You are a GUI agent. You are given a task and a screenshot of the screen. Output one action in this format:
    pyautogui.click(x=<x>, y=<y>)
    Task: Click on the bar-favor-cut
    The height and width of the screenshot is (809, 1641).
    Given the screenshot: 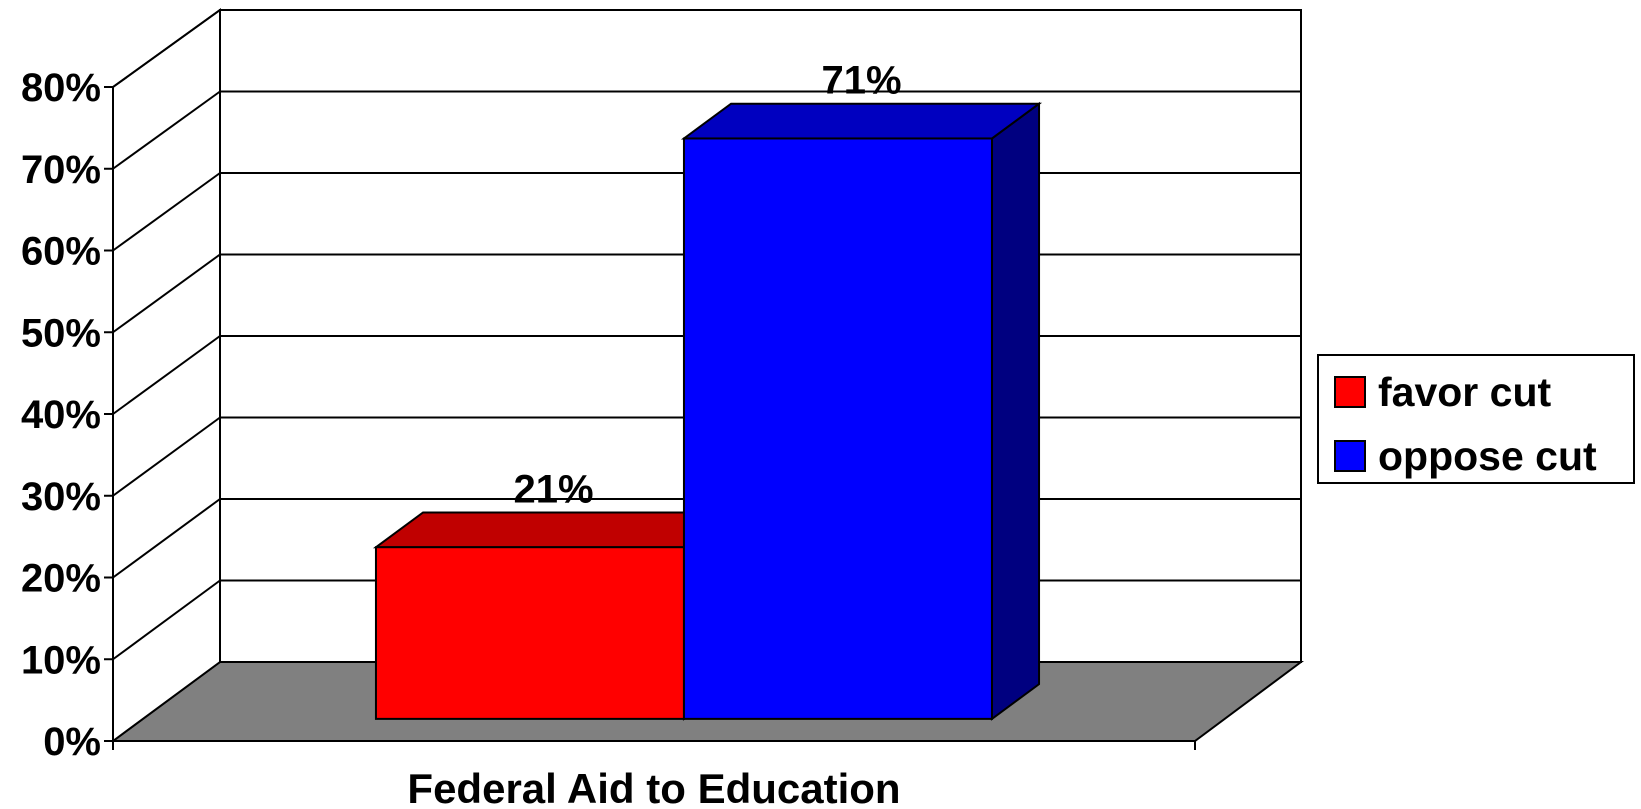 What is the action you would take?
    pyautogui.click(x=553, y=615)
    